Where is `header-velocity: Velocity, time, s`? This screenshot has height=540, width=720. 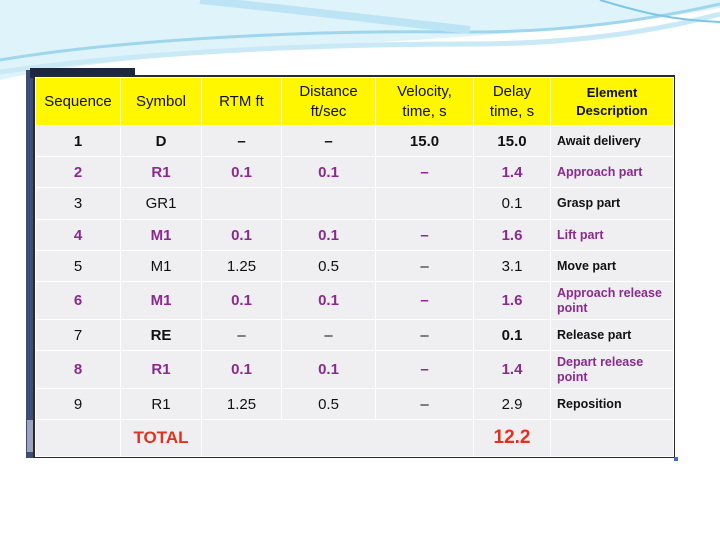
header-velocity: Velocity, time, s is located at coordinates (424, 101).